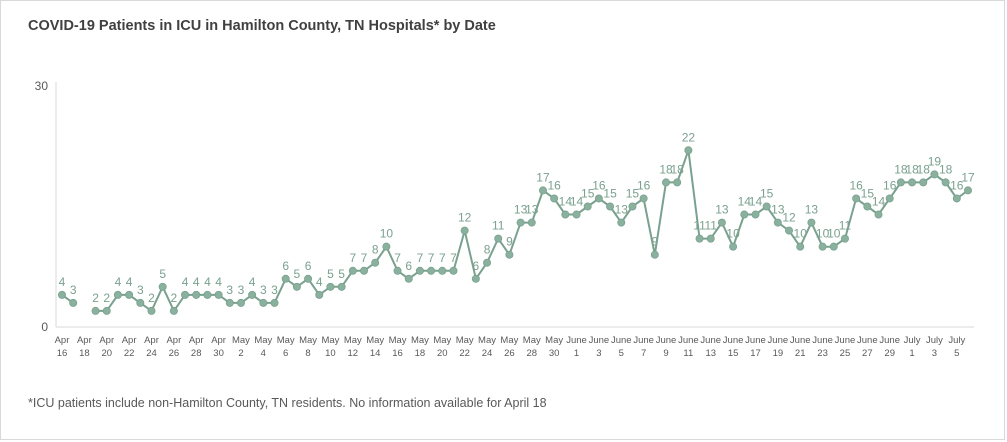 This screenshot has height=442, width=1007. What do you see at coordinates (778, 210) in the screenshot?
I see `data-label: 13` at bounding box center [778, 210].